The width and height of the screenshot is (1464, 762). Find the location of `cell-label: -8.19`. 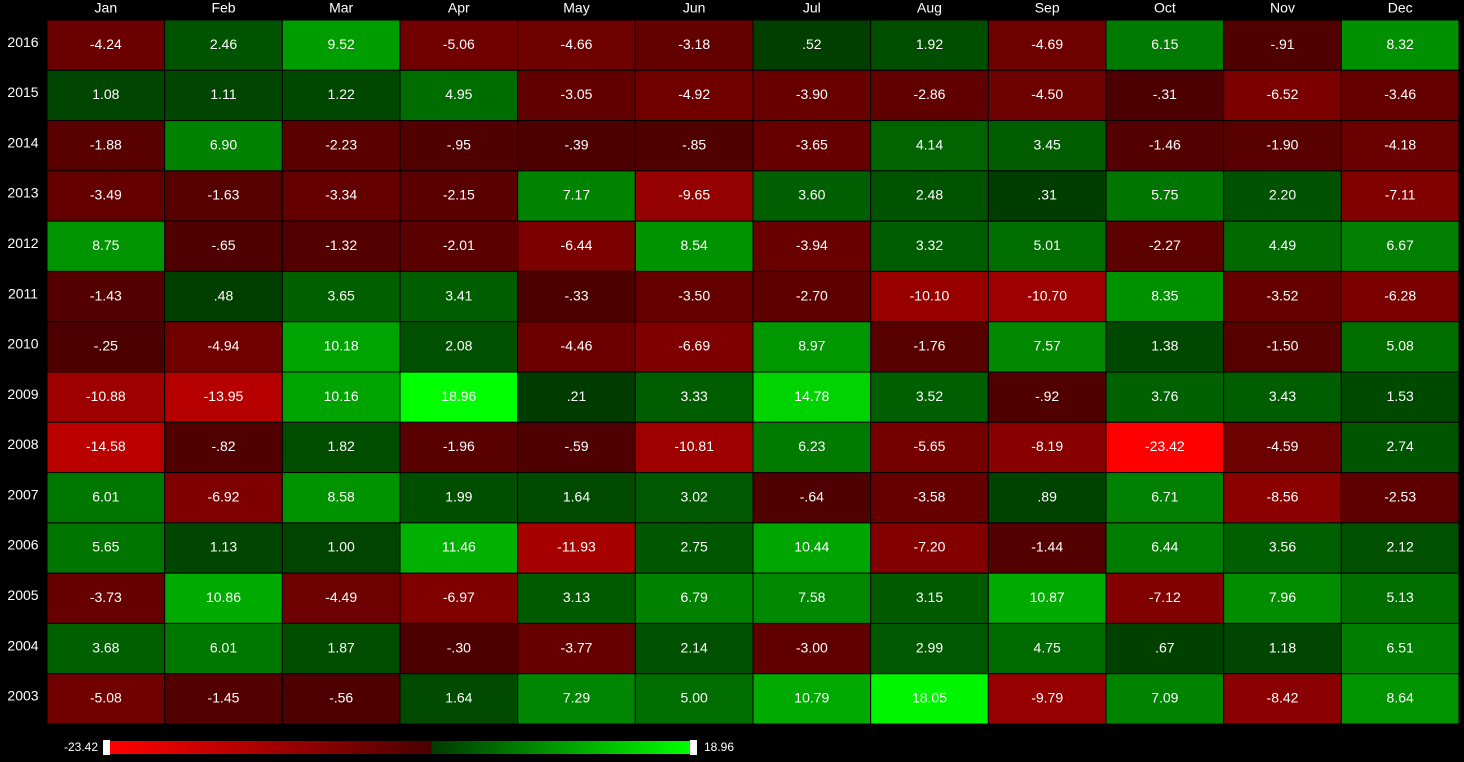

cell-label: -8.19 is located at coordinates (1047, 446).